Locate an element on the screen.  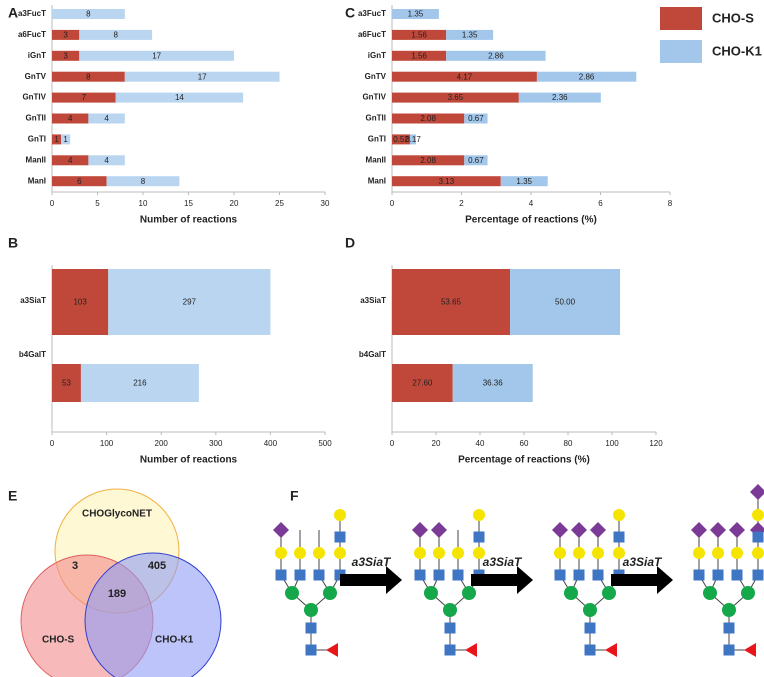
x-tick-label: 8 is located at coordinates (670, 203).